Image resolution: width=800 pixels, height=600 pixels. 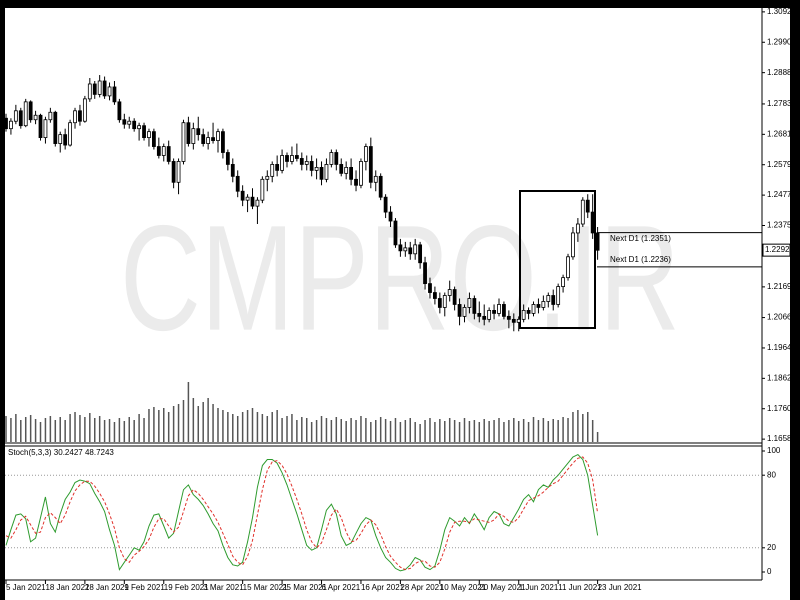 What do you see at coordinates (771, 547) in the screenshot?
I see `y-tick-label: 20` at bounding box center [771, 547].